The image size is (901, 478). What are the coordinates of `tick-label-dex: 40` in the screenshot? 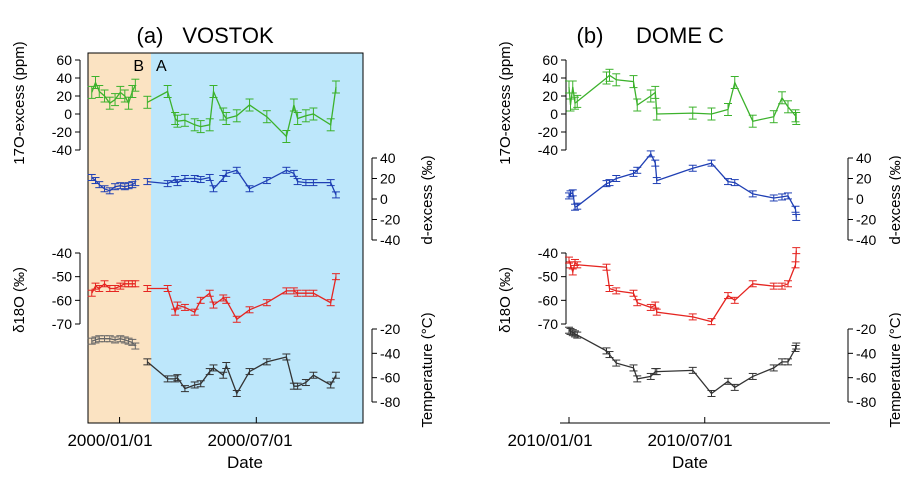 It's located at (864, 158).